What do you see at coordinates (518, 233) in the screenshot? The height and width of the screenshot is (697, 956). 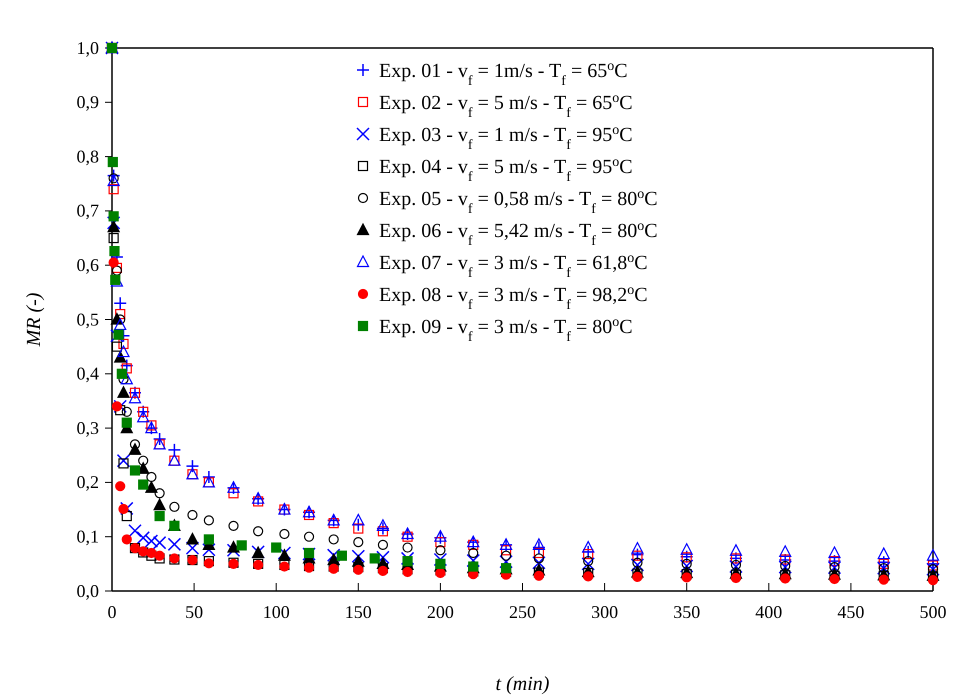 I see `legend-label: Exp. 06 - v$_{f}$ = 5,42 m/s - T$_{f}$ = 80$^{o}$C` at bounding box center [518, 233].